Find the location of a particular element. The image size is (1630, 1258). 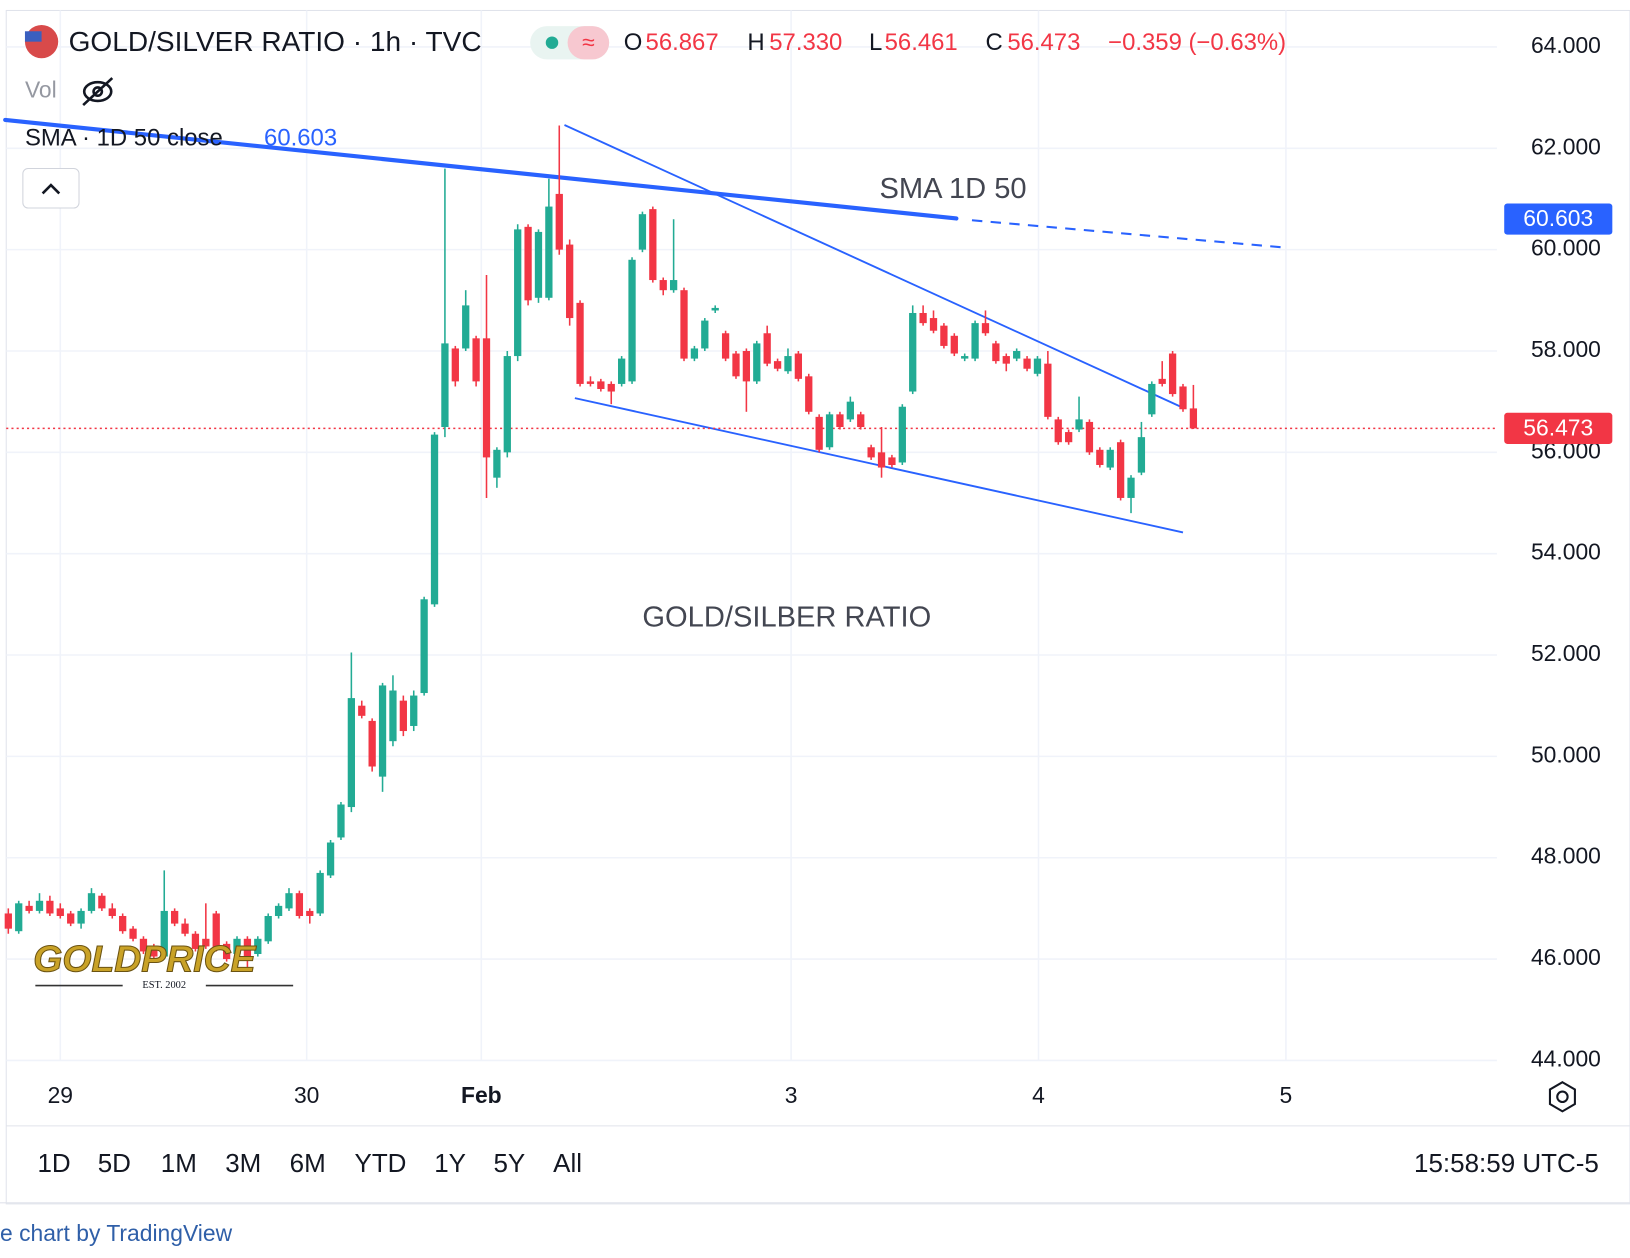

range-button: 1M is located at coordinates (179, 1163).